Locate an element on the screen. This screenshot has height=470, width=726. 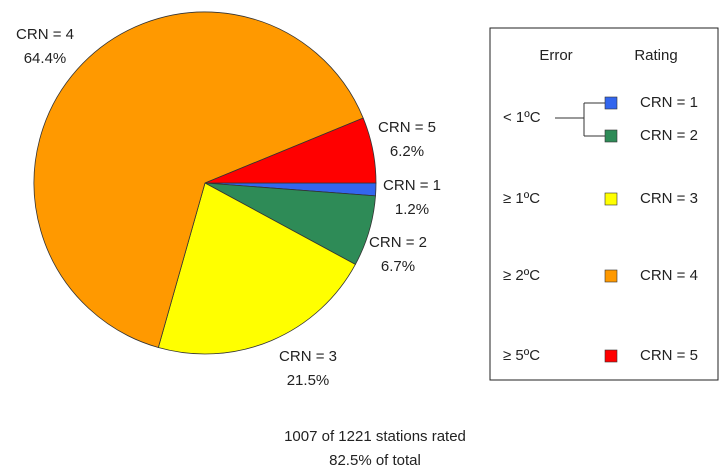
legend-label: CRN = 1 is located at coordinates (669, 102).